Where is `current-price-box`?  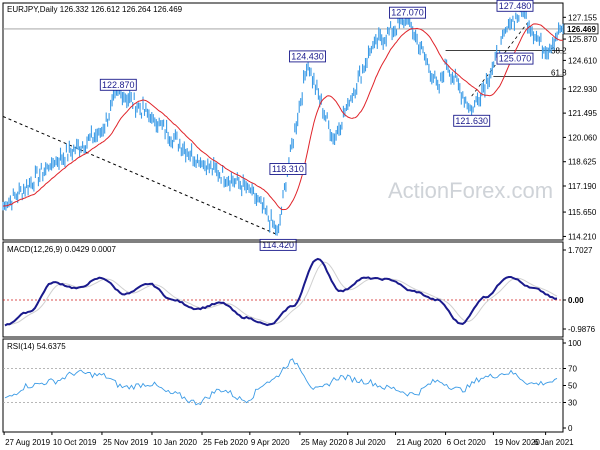 current-price-box is located at coordinates (581, 29).